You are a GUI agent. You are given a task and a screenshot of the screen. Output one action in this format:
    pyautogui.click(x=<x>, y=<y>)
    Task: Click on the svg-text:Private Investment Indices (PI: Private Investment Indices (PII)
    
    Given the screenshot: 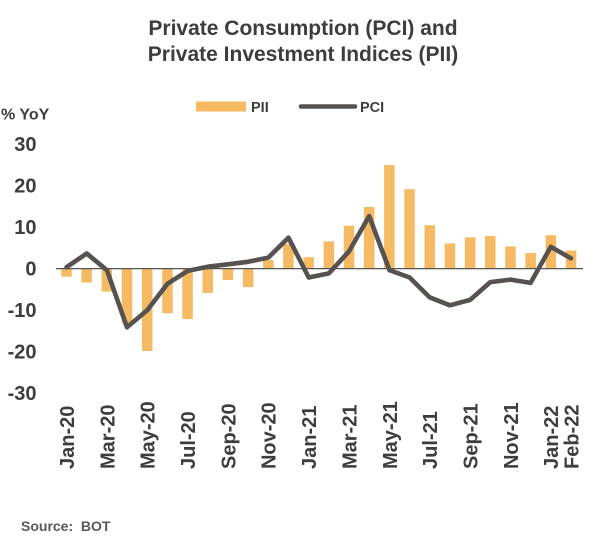 What is the action you would take?
    pyautogui.click(x=303, y=54)
    